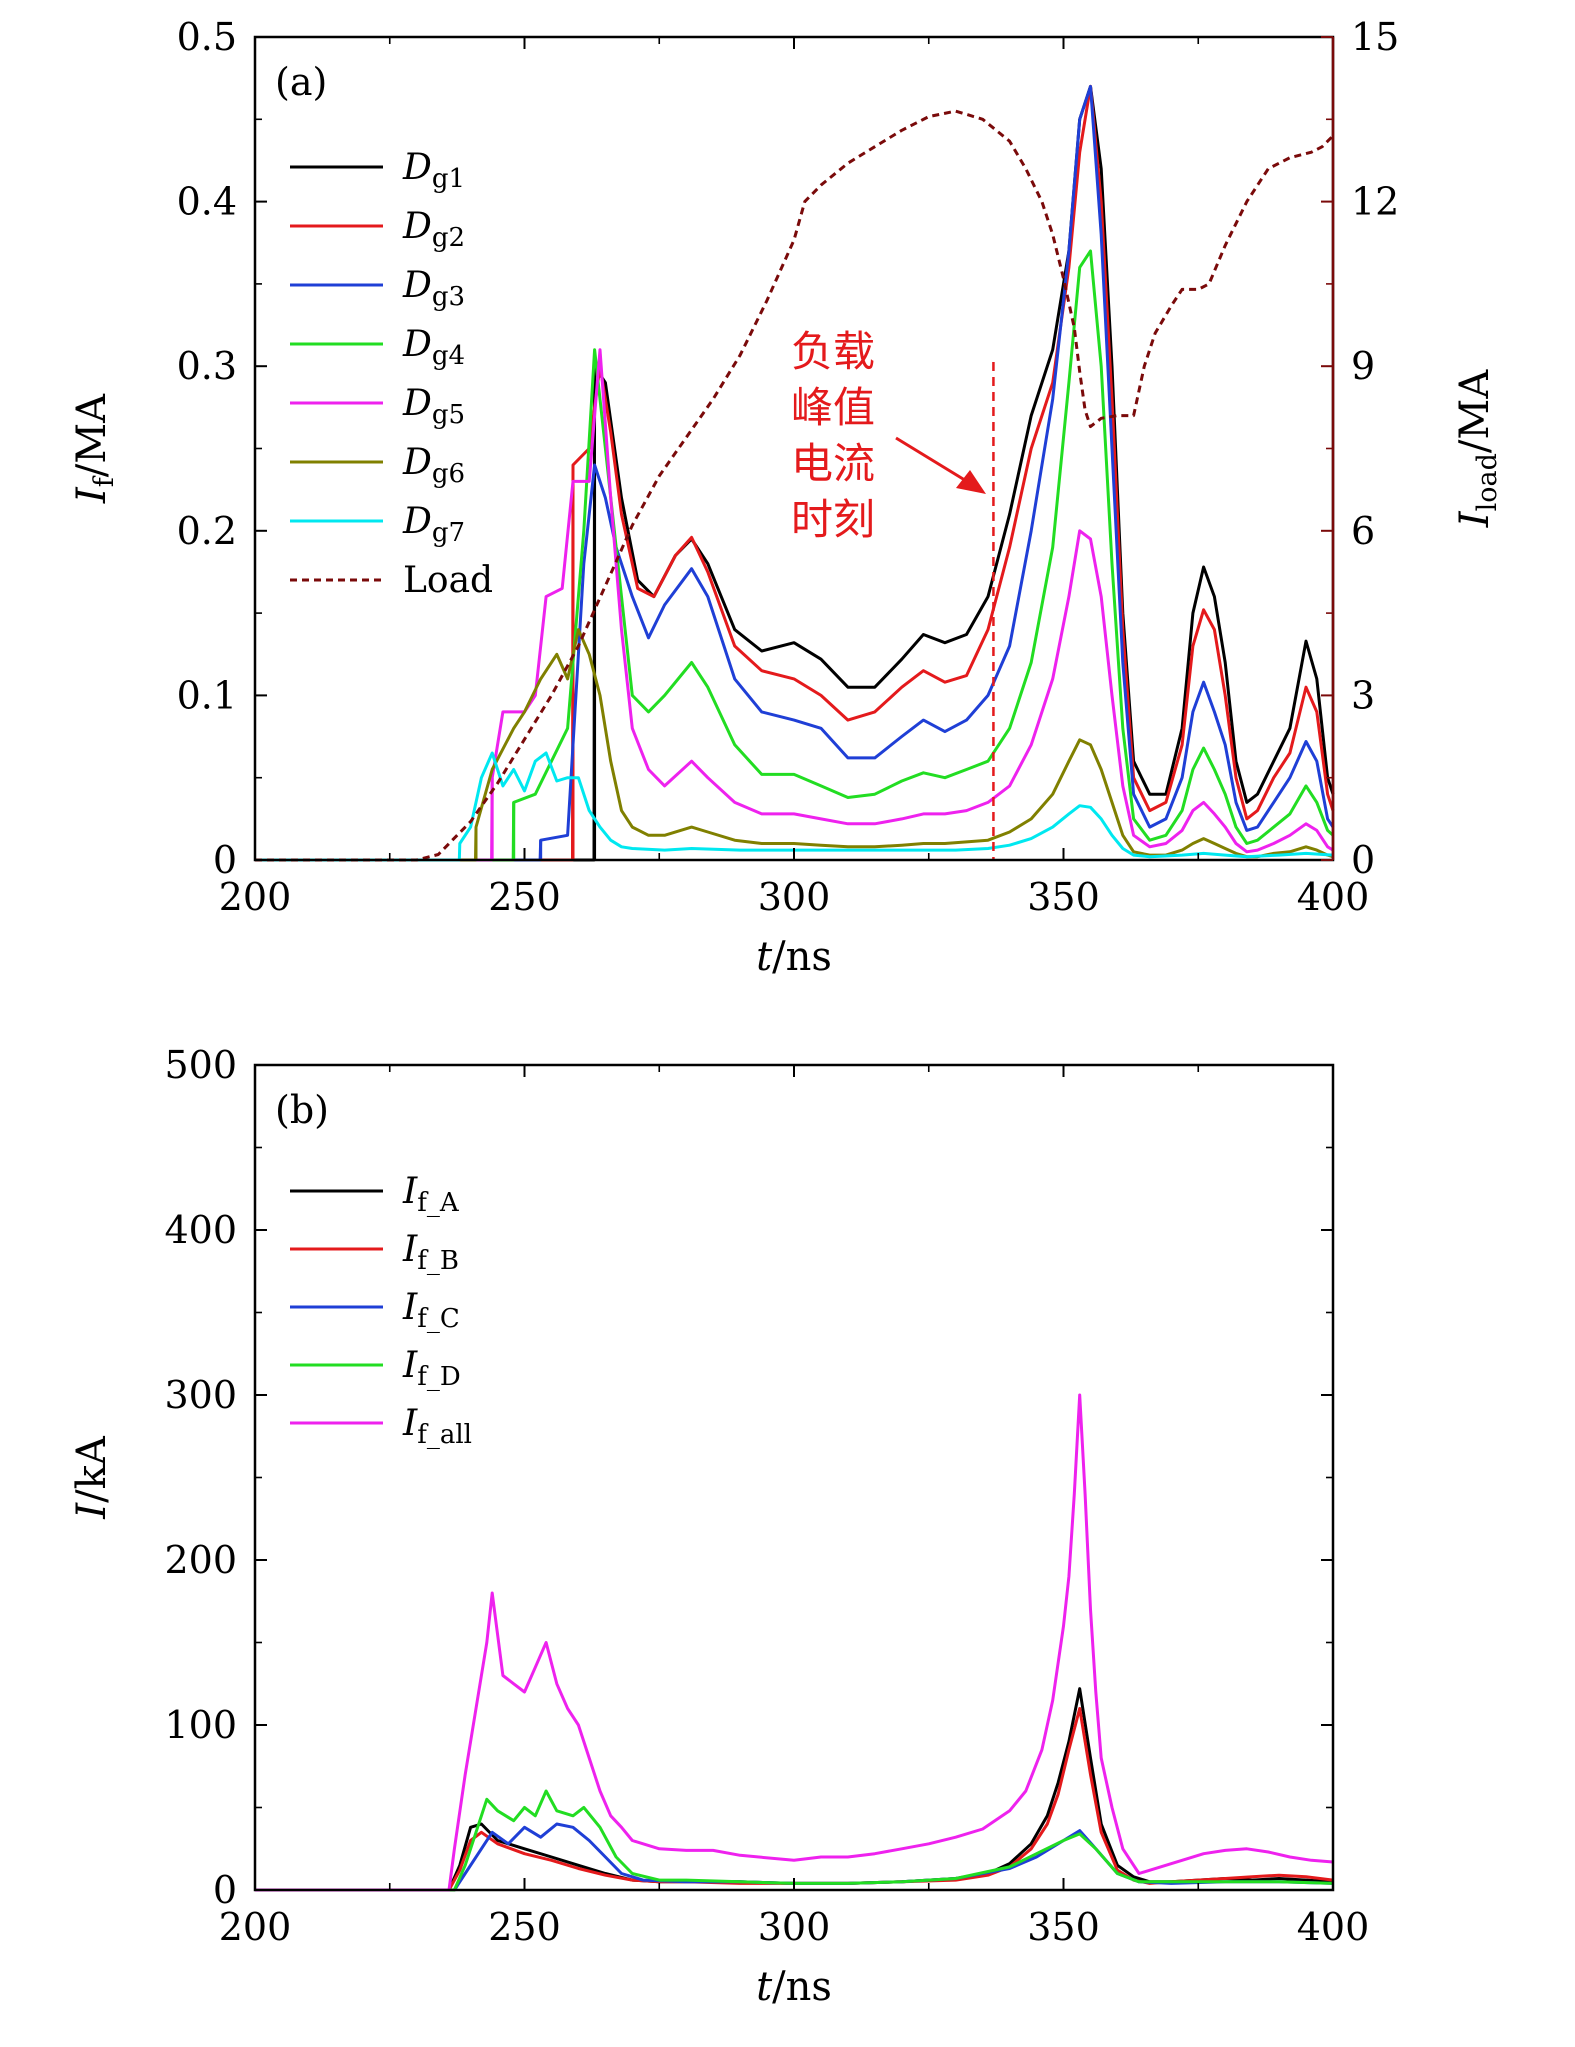  I want to click on annotation-arrow-head, so click(971, 482).